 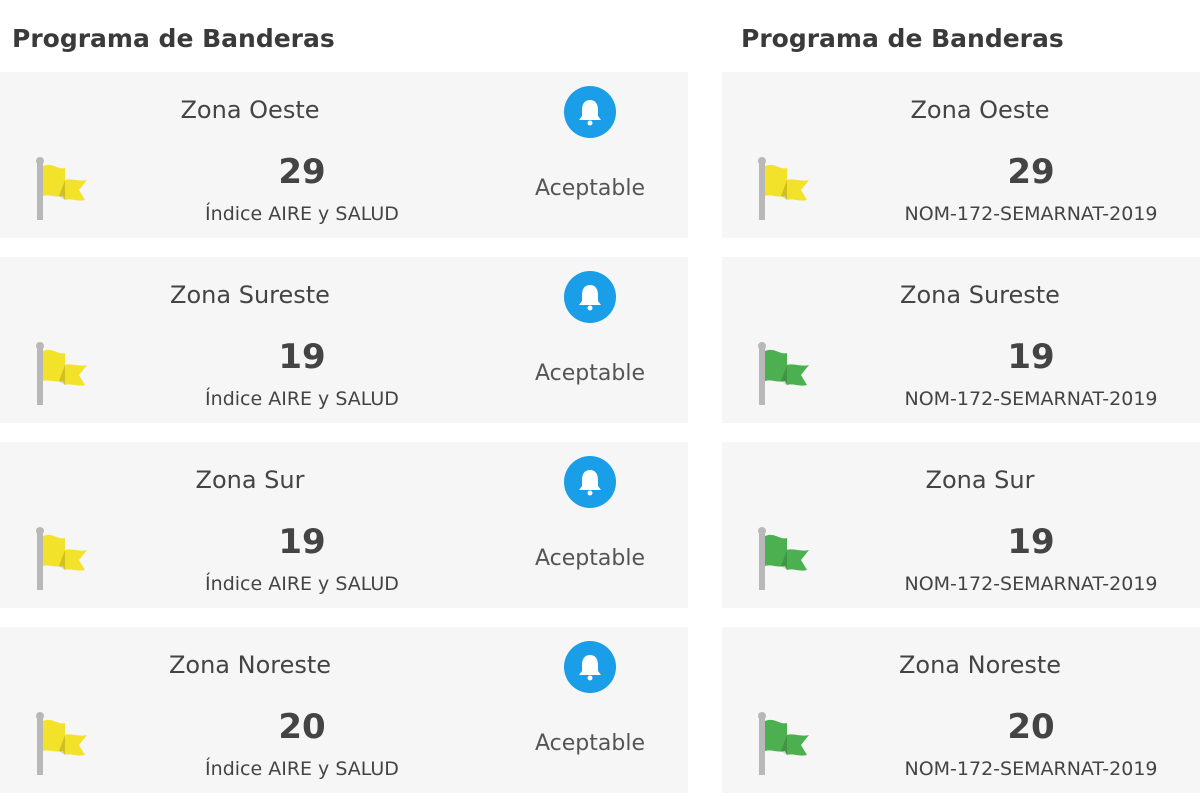 What do you see at coordinates (902, 38) in the screenshot?
I see `right-panel-title: Programa de Banderas` at bounding box center [902, 38].